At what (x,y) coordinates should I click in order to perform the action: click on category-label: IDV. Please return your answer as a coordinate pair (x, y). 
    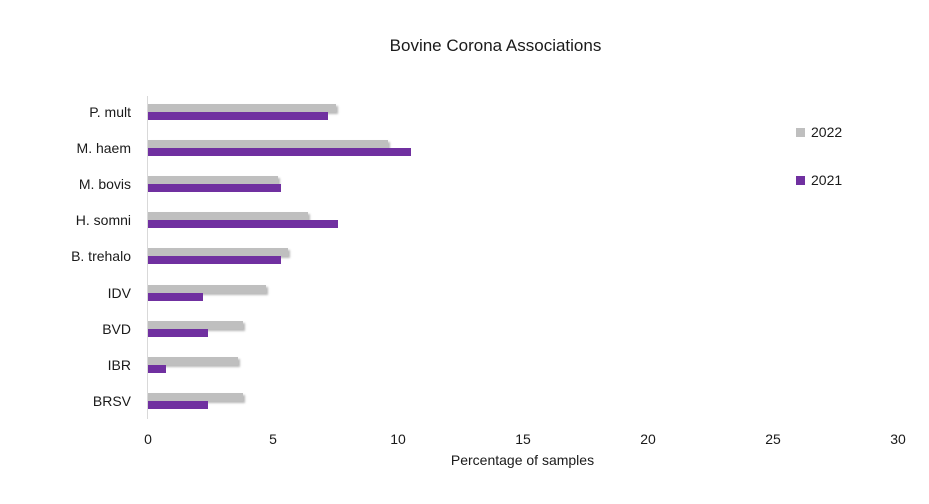
    Looking at the image, I should click on (119, 292).